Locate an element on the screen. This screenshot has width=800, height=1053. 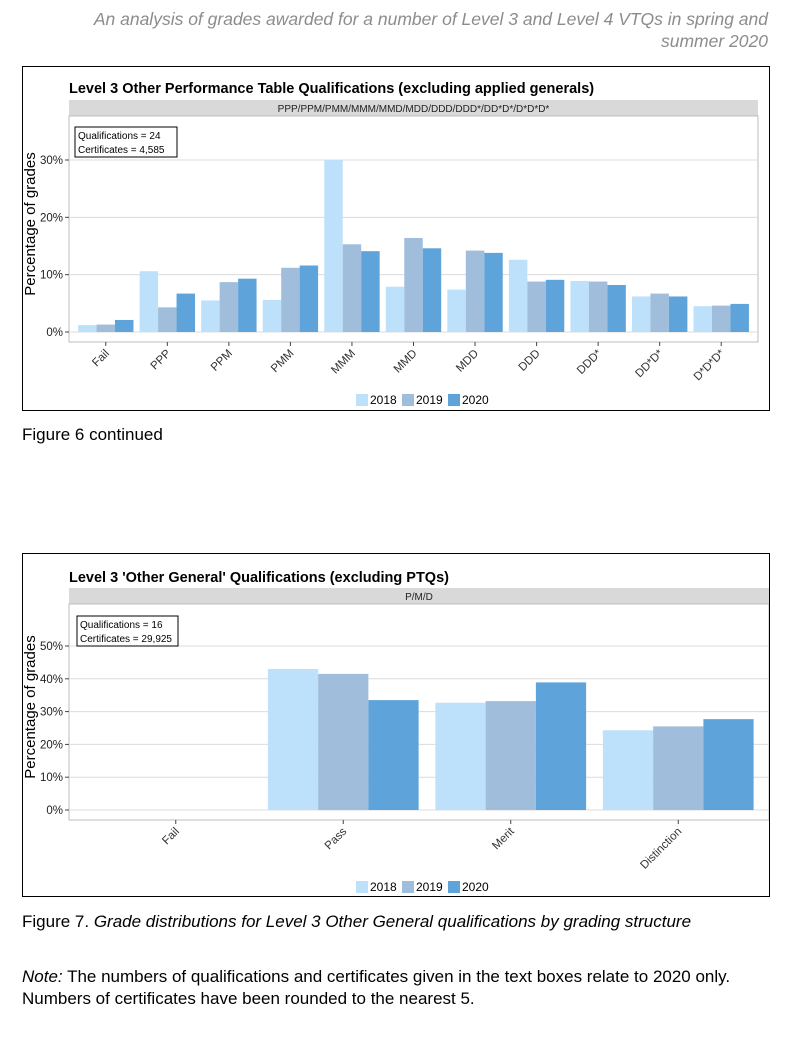
fig6-xtick-label-ddstardstar: DD*D* is located at coordinates (649, 363).